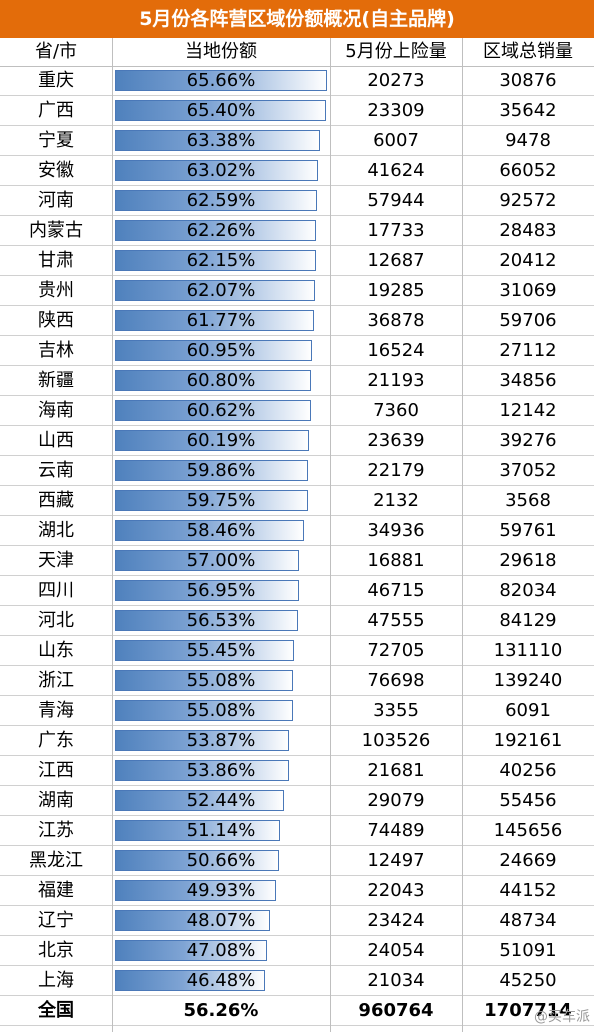 The image size is (594, 1032). What do you see at coordinates (528, 500) in the screenshot?
I see `total-sales-cell: 3568` at bounding box center [528, 500].